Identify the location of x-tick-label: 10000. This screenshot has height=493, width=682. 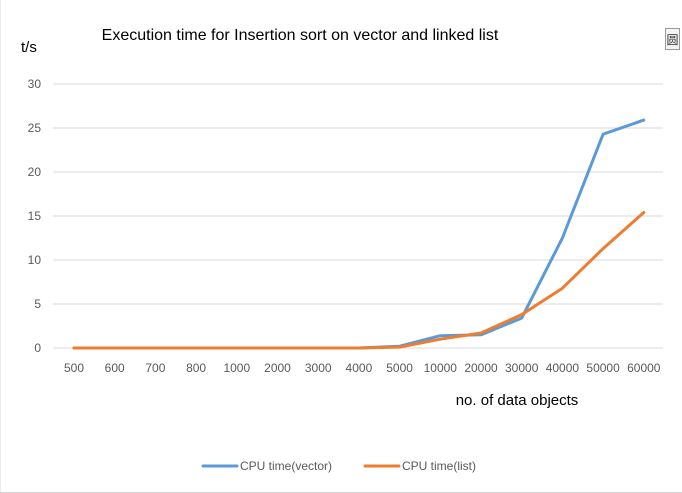
(441, 368).